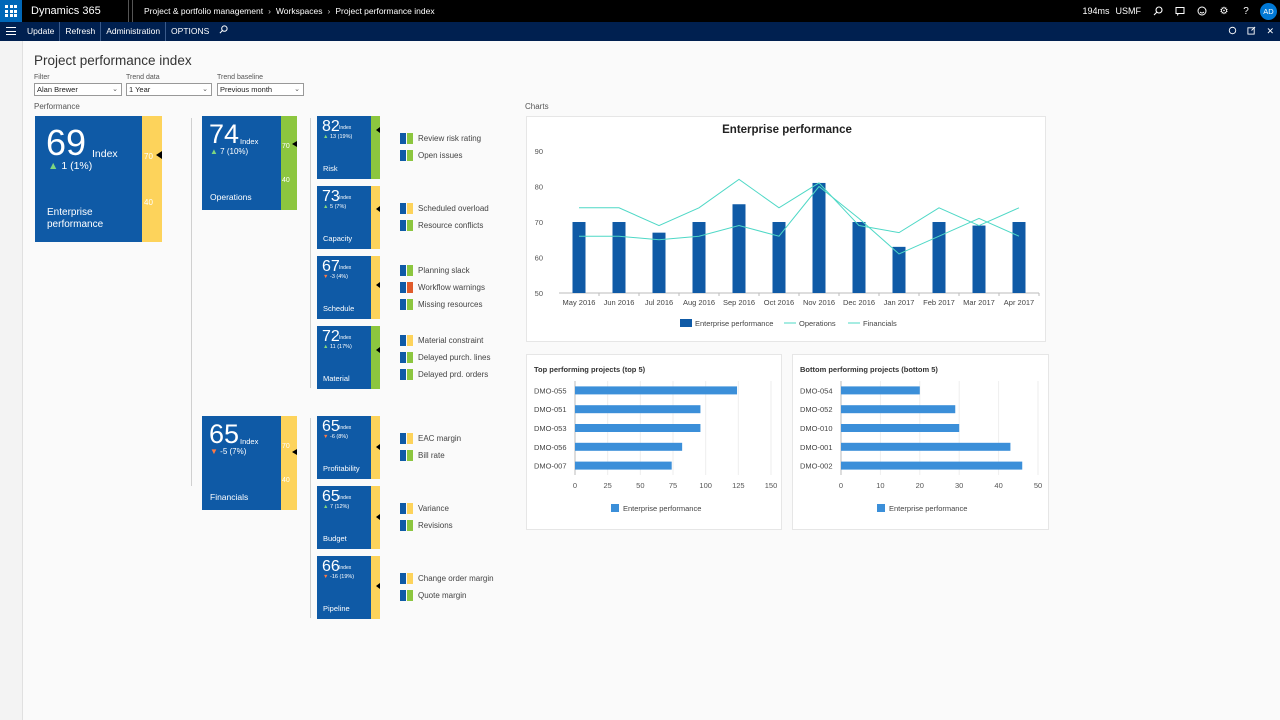  What do you see at coordinates (640, 485) in the screenshot?
I see `x-tick-label: 50` at bounding box center [640, 485].